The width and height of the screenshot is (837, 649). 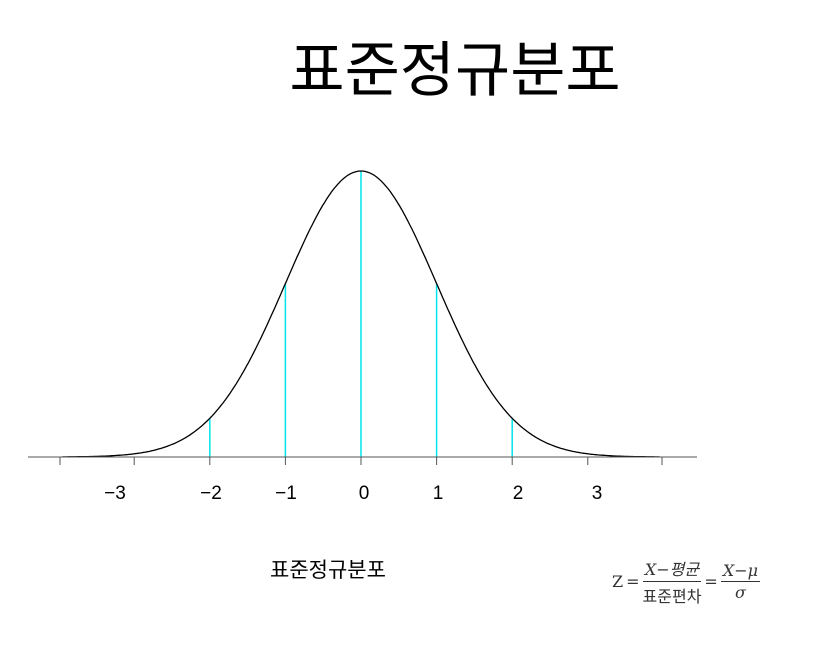 I want to click on fraction-numerator: X−평균, so click(x=672, y=569).